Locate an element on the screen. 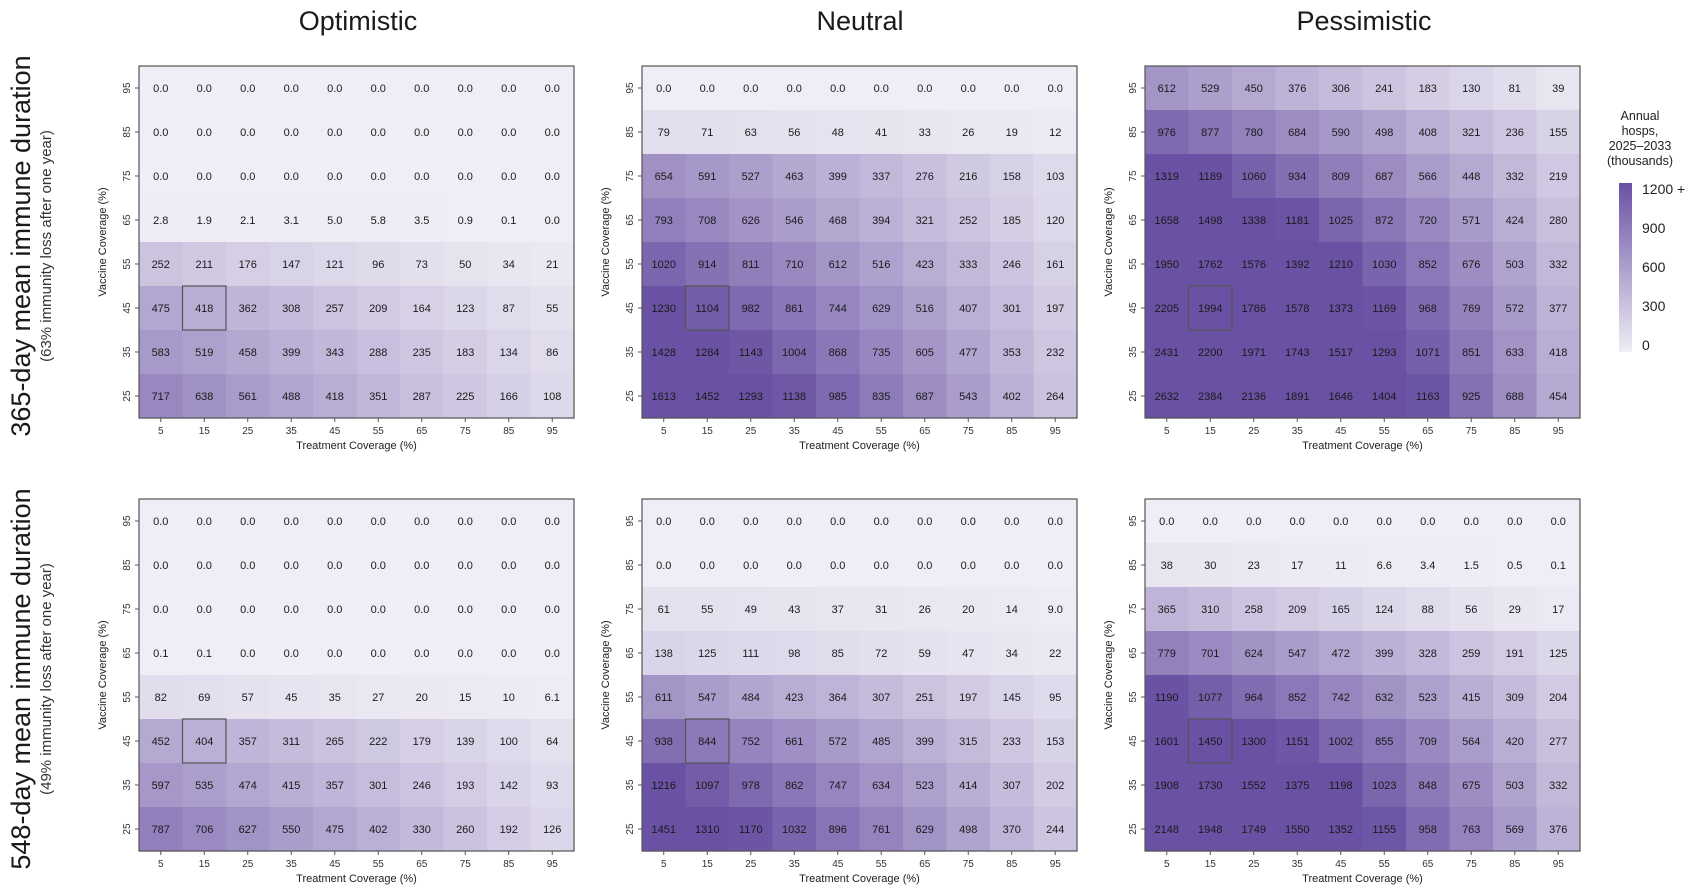  cell-value-label: 569 is located at coordinates (1515, 830).